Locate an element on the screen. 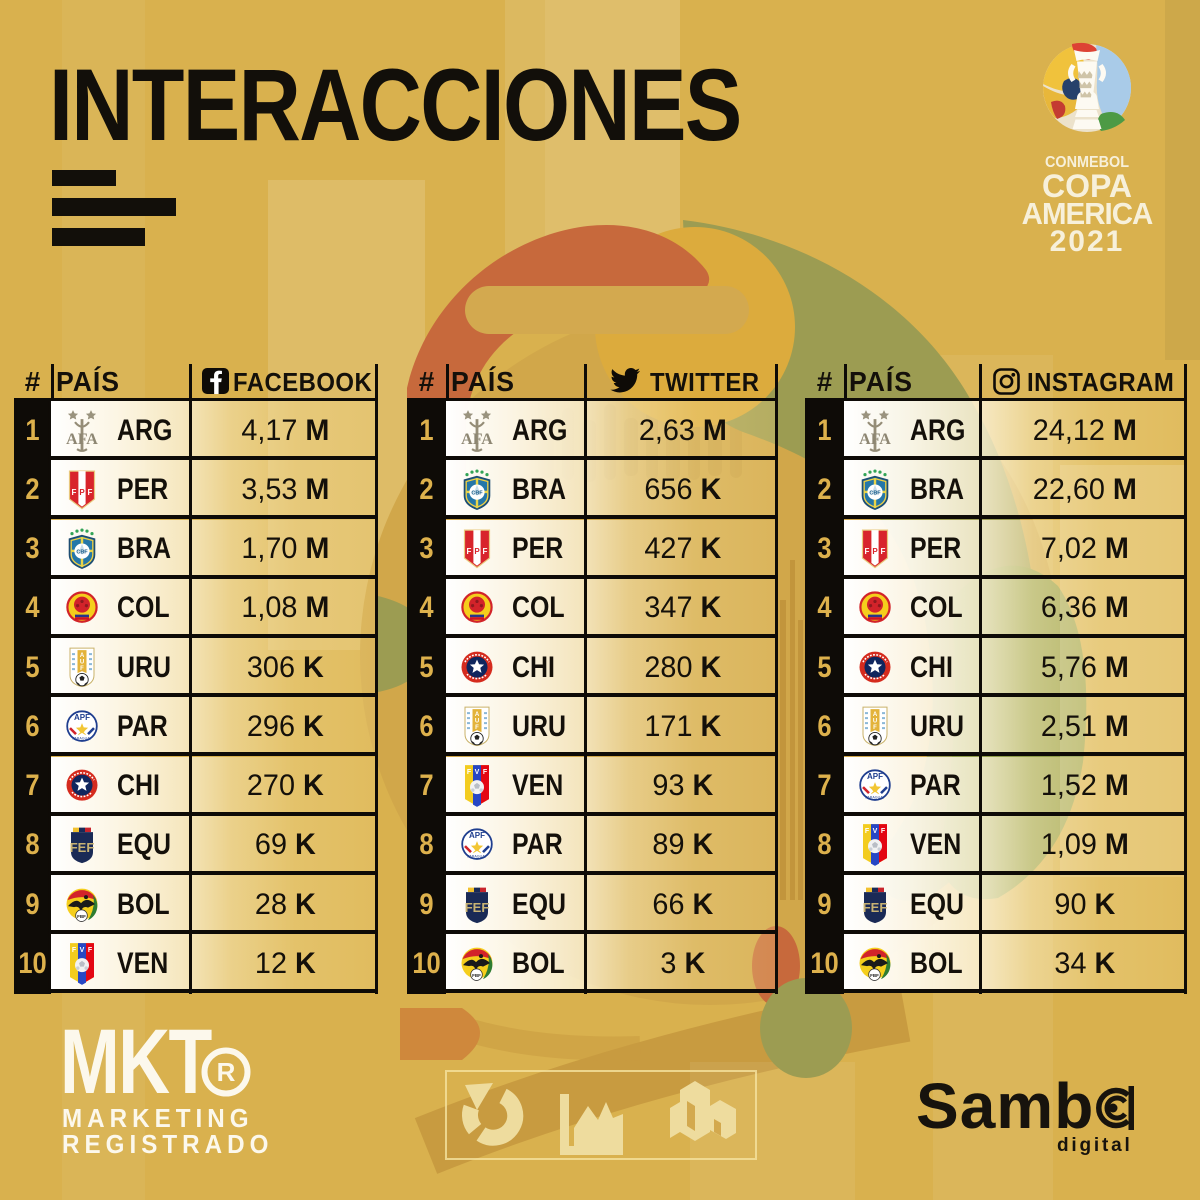 Image resolution: width=1200 pixels, height=1200 pixels. svg-text: AMERICA is located at coordinates (1088, 214).